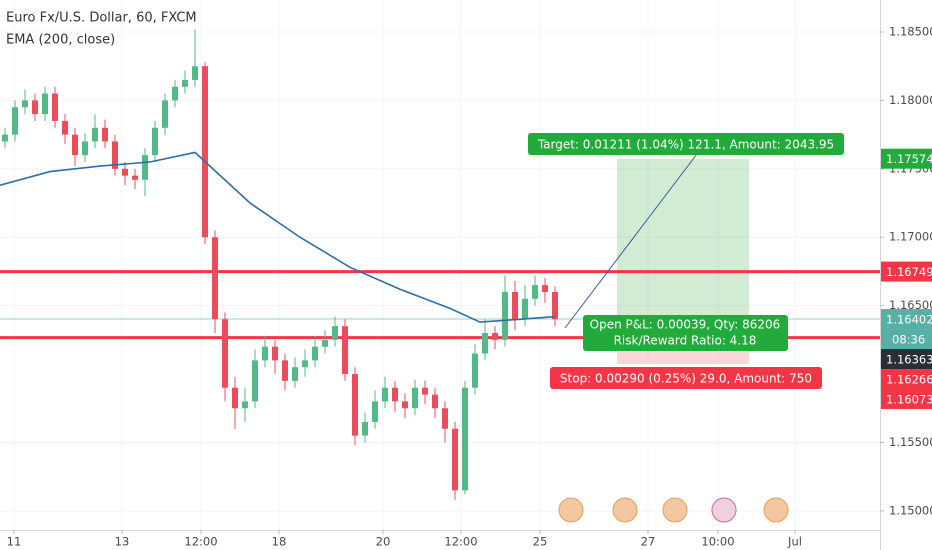 The height and width of the screenshot is (550, 932). I want to click on x-tick-label: 25, so click(540, 542).